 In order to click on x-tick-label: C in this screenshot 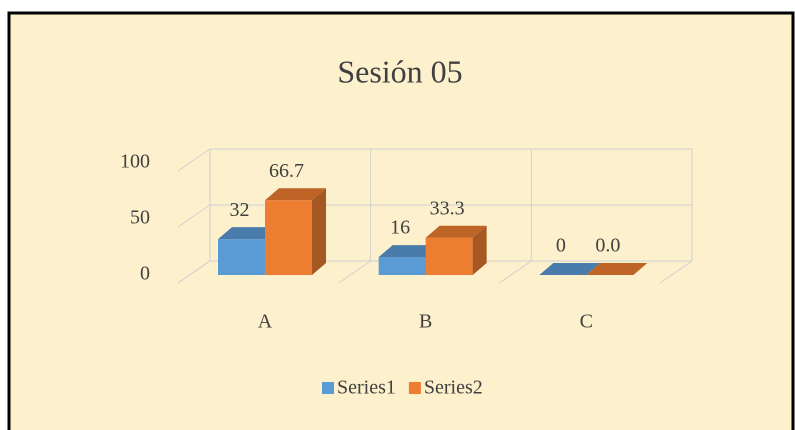, I will do `click(586, 322)`.